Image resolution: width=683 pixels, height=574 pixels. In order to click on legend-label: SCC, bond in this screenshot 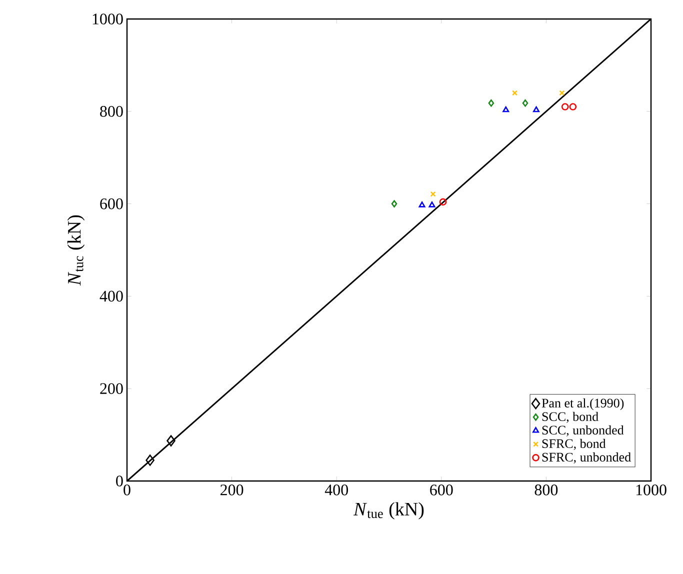, I will do `click(570, 417)`.